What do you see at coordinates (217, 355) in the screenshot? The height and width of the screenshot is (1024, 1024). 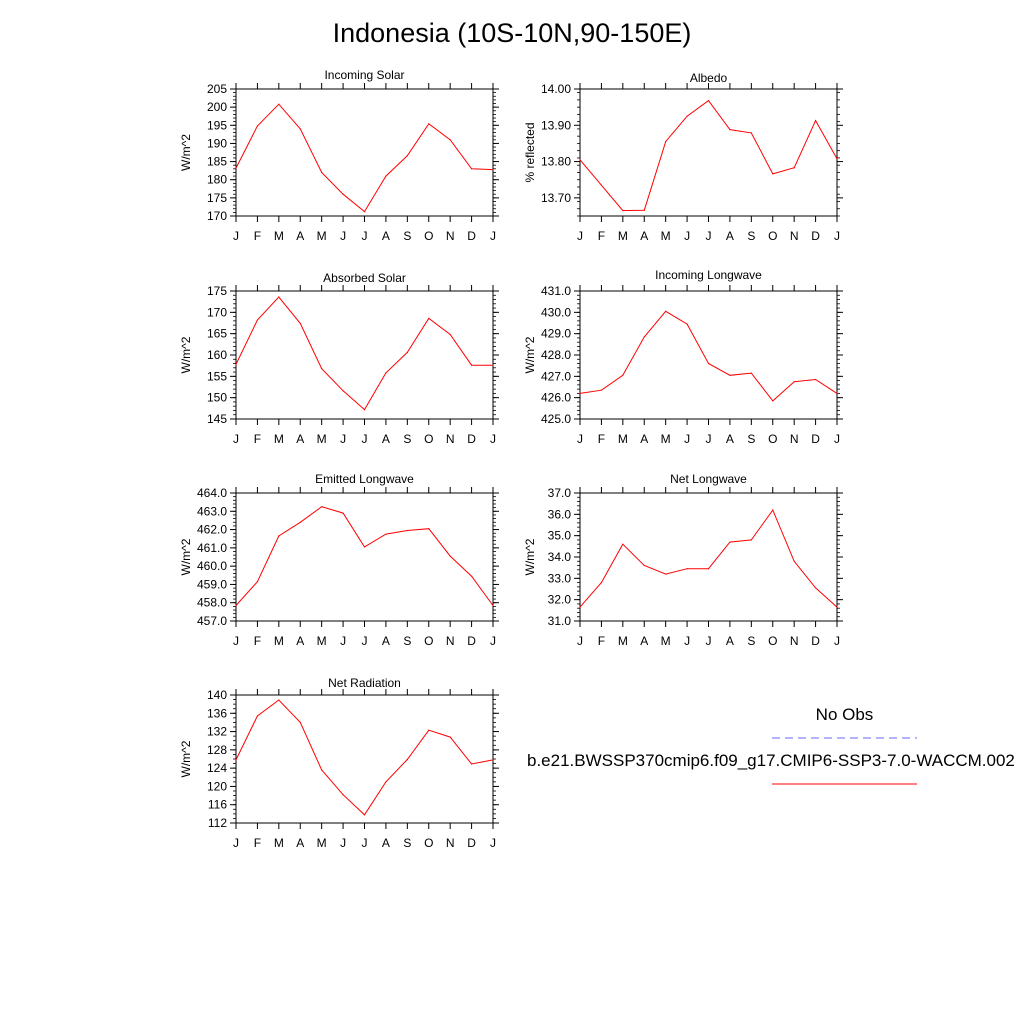 I see `y-tick-label: 160` at bounding box center [217, 355].